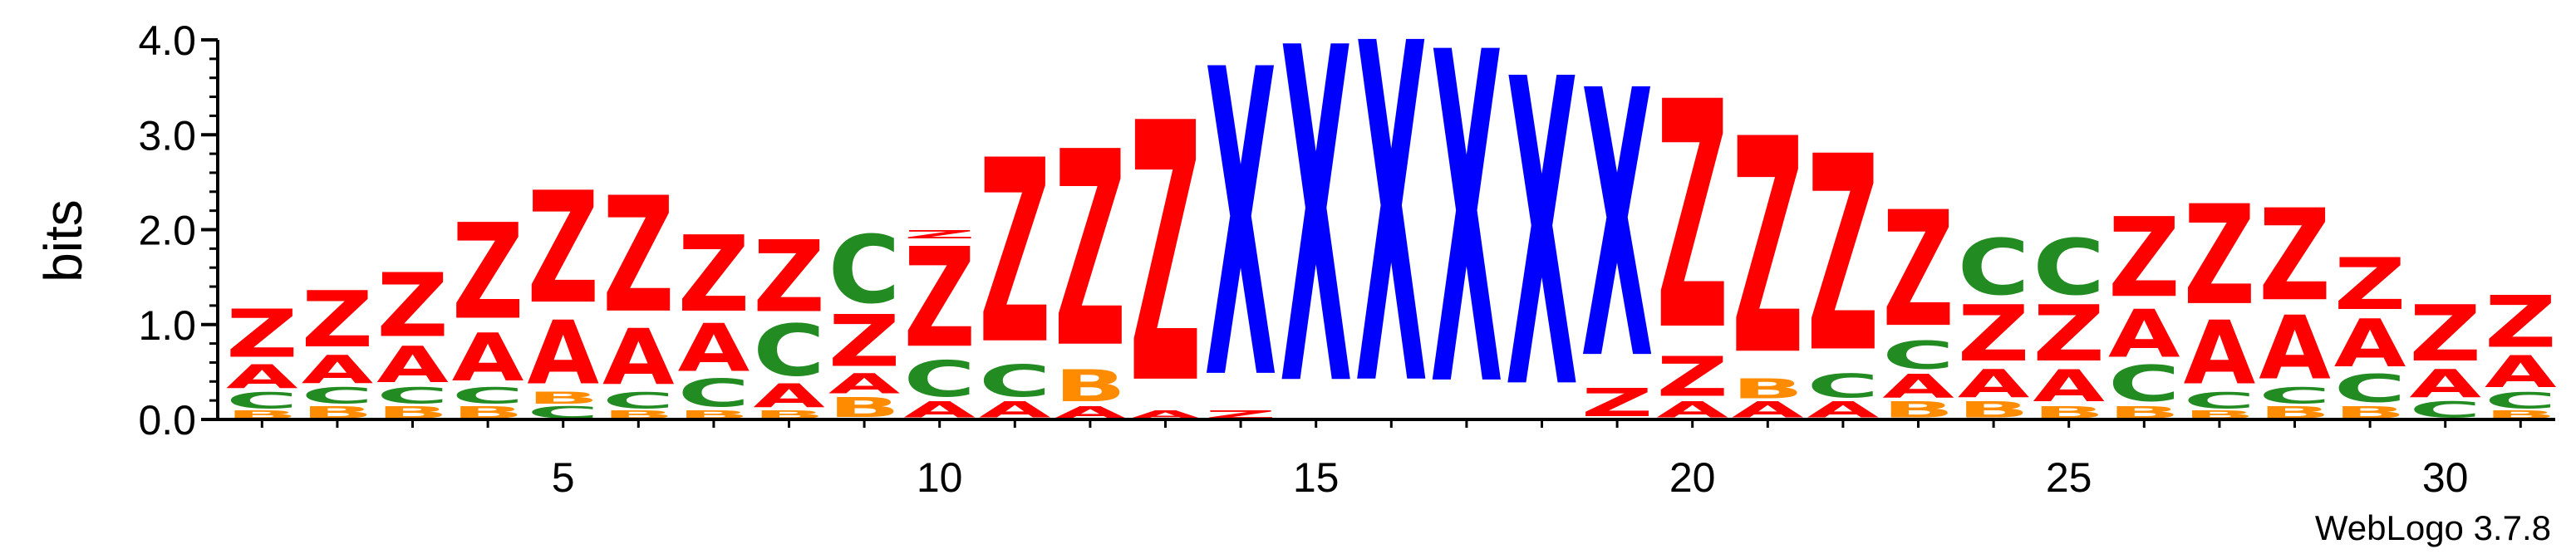 The image size is (2576, 554). I want to click on x-tick-label: 25, so click(2069, 477).